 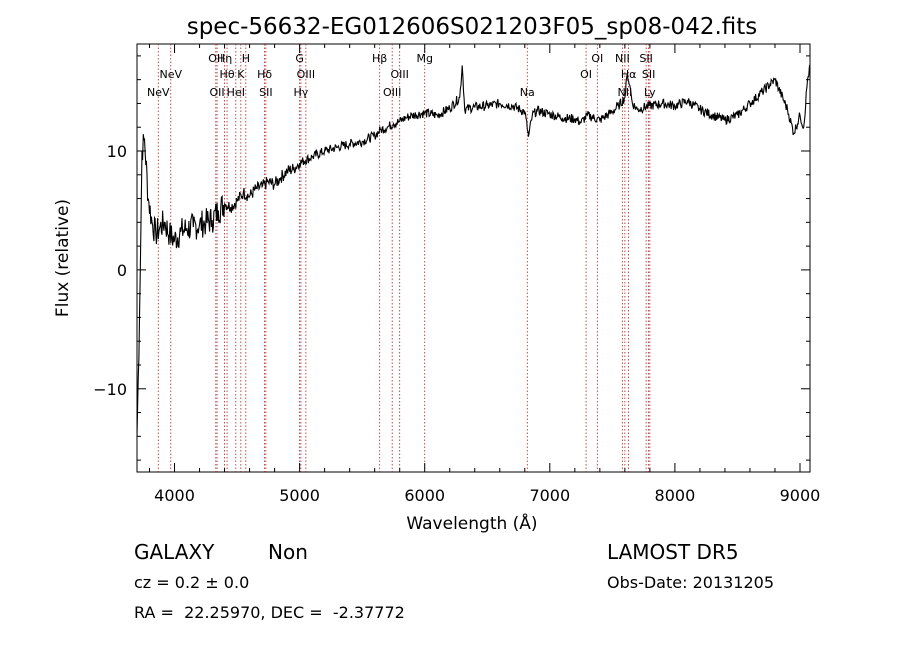 What do you see at coordinates (63, 258) in the screenshot?
I see `y-axis-label: Flux (relative)` at bounding box center [63, 258].